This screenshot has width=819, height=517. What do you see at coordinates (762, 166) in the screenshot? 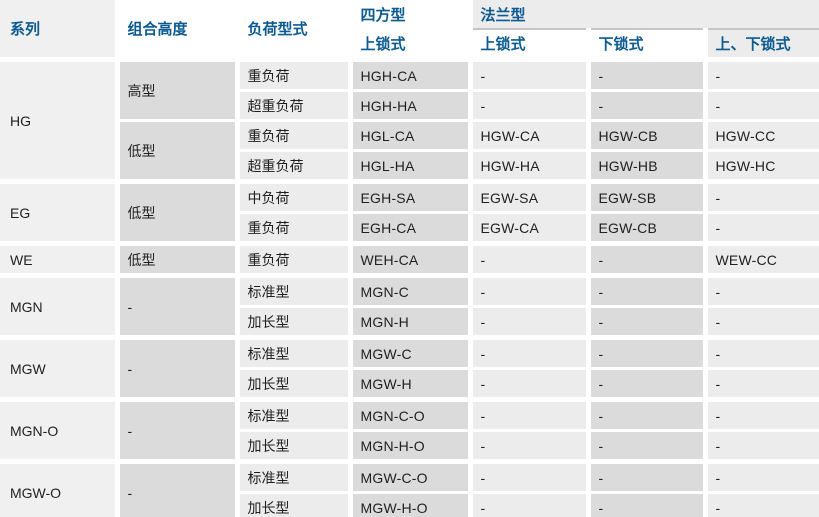
I see `flange-model-cell: HGW-HC` at bounding box center [762, 166].